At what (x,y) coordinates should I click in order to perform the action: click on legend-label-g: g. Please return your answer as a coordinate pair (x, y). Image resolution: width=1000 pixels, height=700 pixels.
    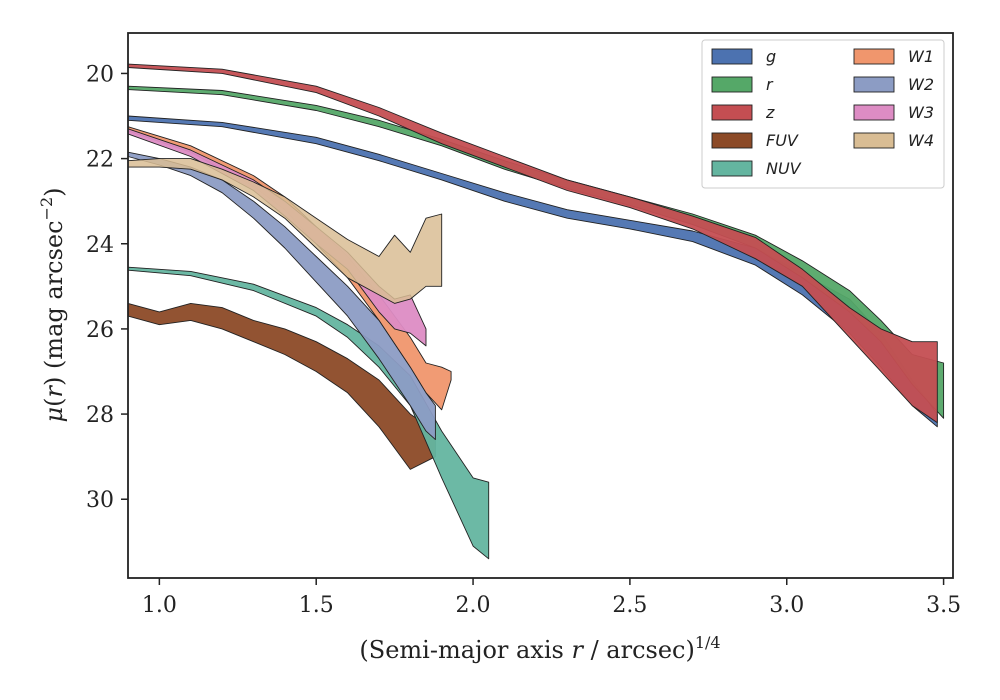
    Looking at the image, I should click on (771, 56).